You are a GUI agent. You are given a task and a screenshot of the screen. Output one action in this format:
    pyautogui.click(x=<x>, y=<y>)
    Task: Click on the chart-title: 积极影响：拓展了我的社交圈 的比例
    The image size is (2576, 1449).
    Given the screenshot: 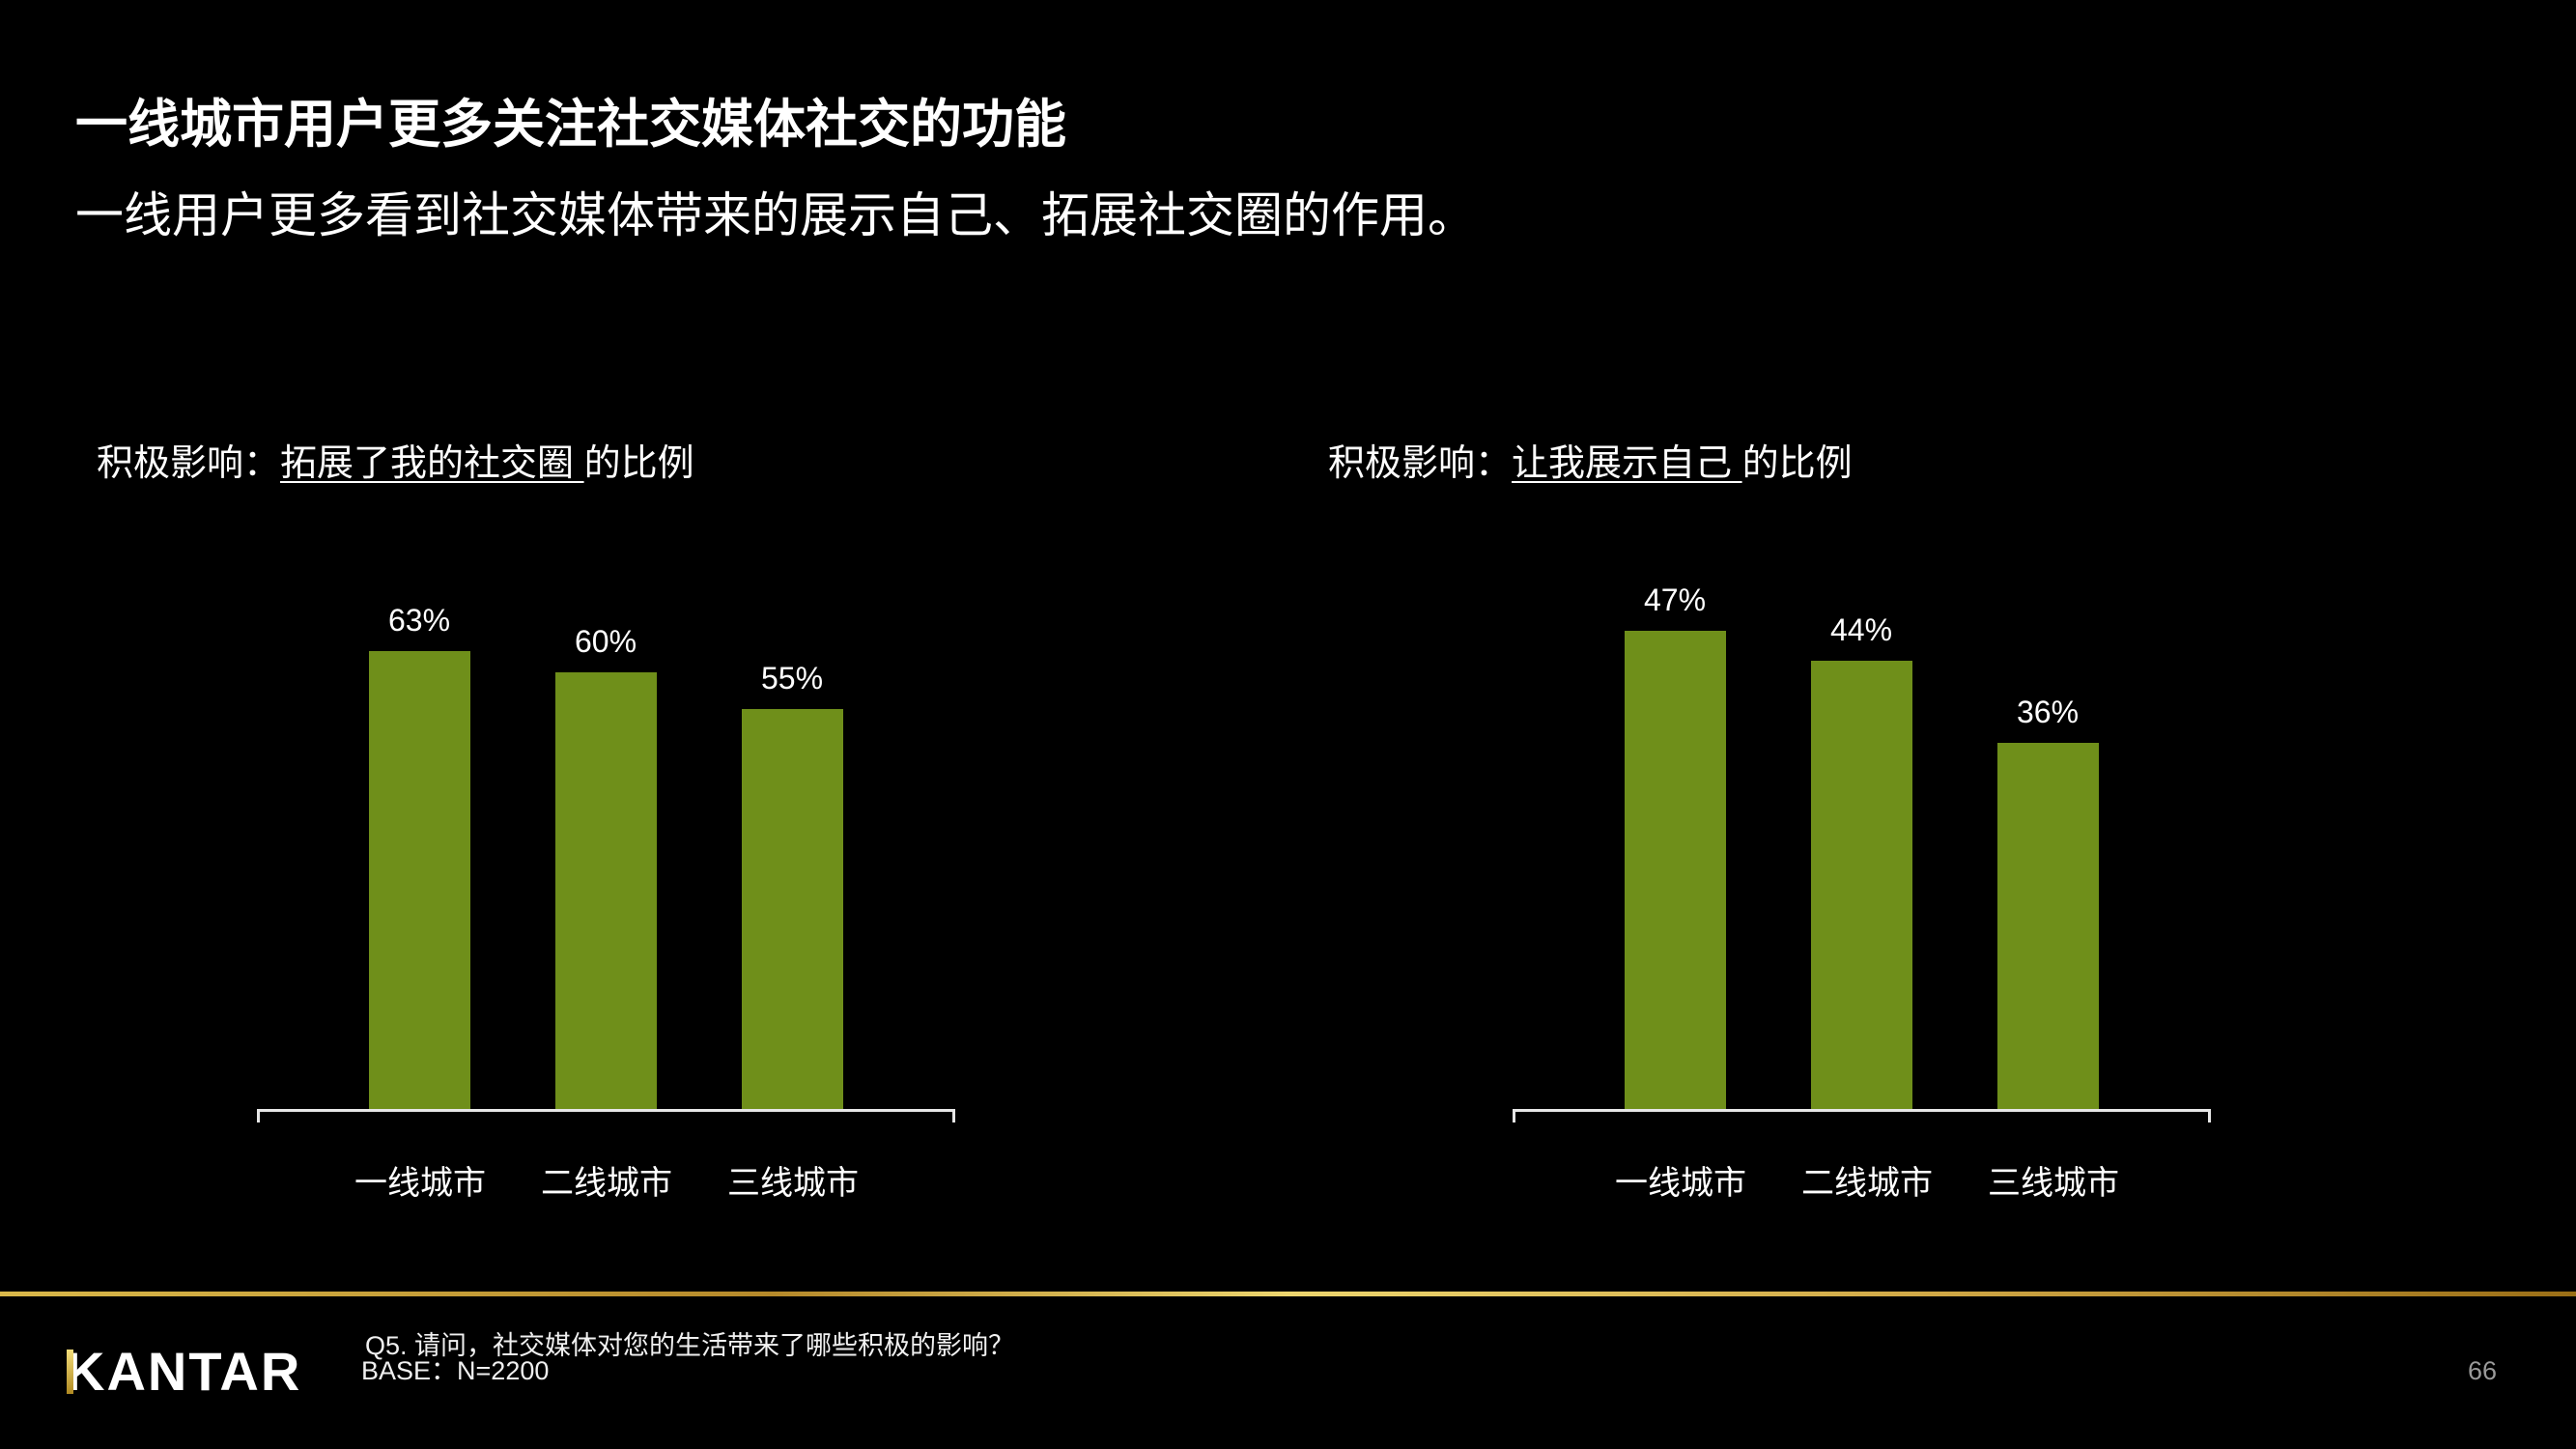 What is the action you would take?
    pyautogui.click(x=395, y=464)
    